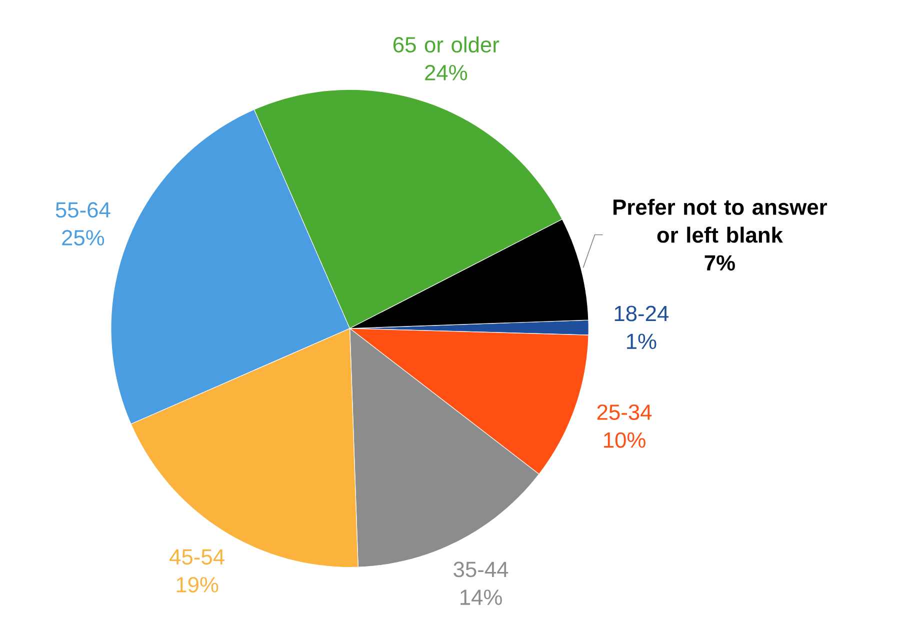 Image resolution: width=923 pixels, height=643 pixels. Describe the element at coordinates (624, 412) in the screenshot. I see `slice-label: 25-34` at that location.